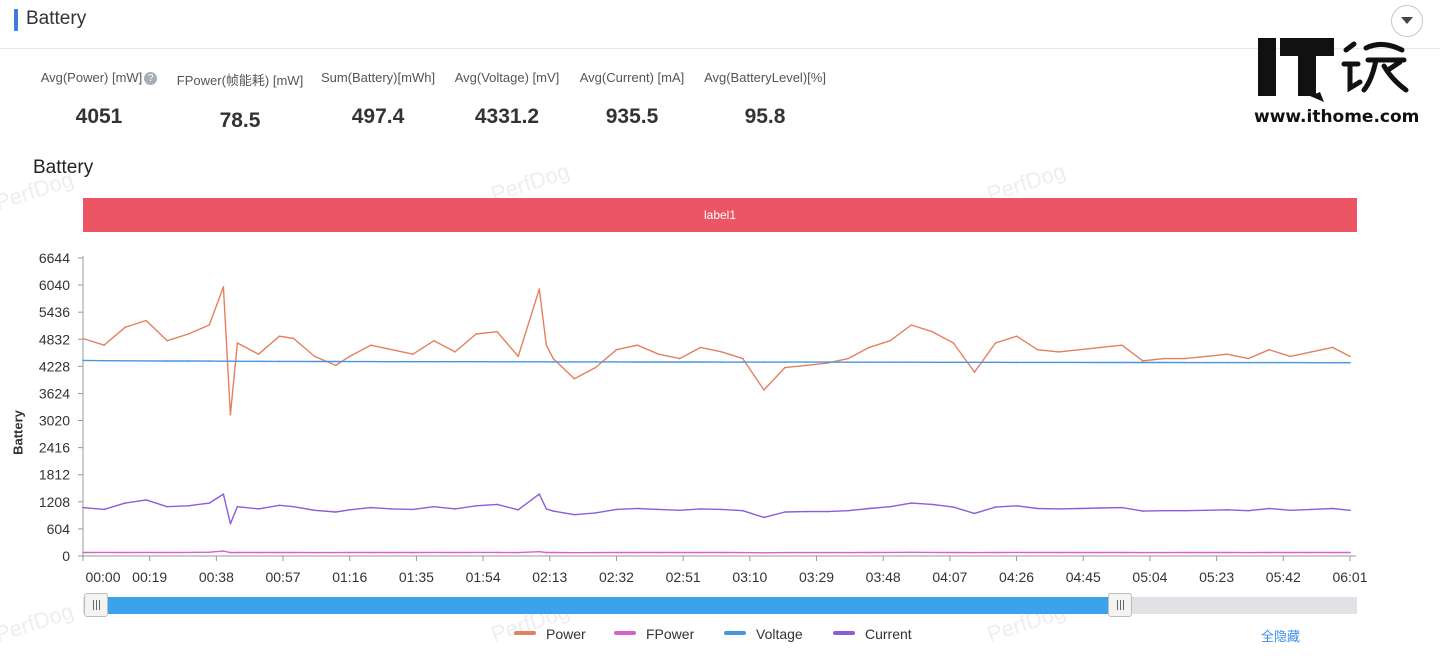 This screenshot has width=1440, height=659. I want to click on y-tick-label: 3020, so click(54, 421).